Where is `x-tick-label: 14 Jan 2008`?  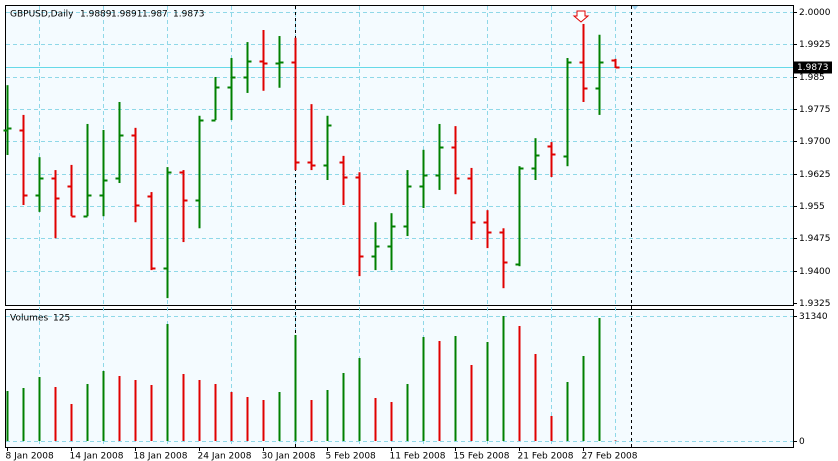 x-tick-label: 14 Jan 2008 is located at coordinates (97, 456).